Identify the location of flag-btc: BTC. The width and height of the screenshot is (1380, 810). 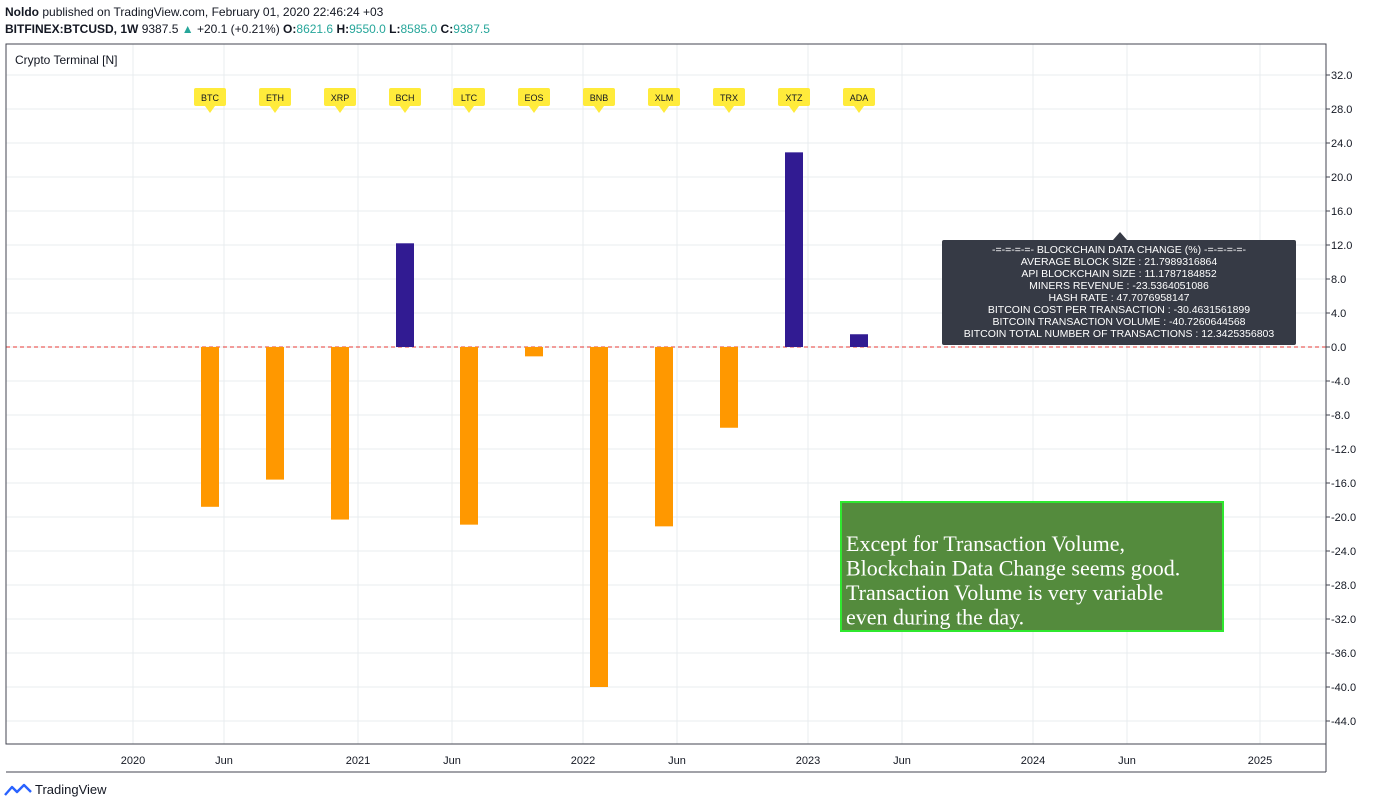
(210, 100).